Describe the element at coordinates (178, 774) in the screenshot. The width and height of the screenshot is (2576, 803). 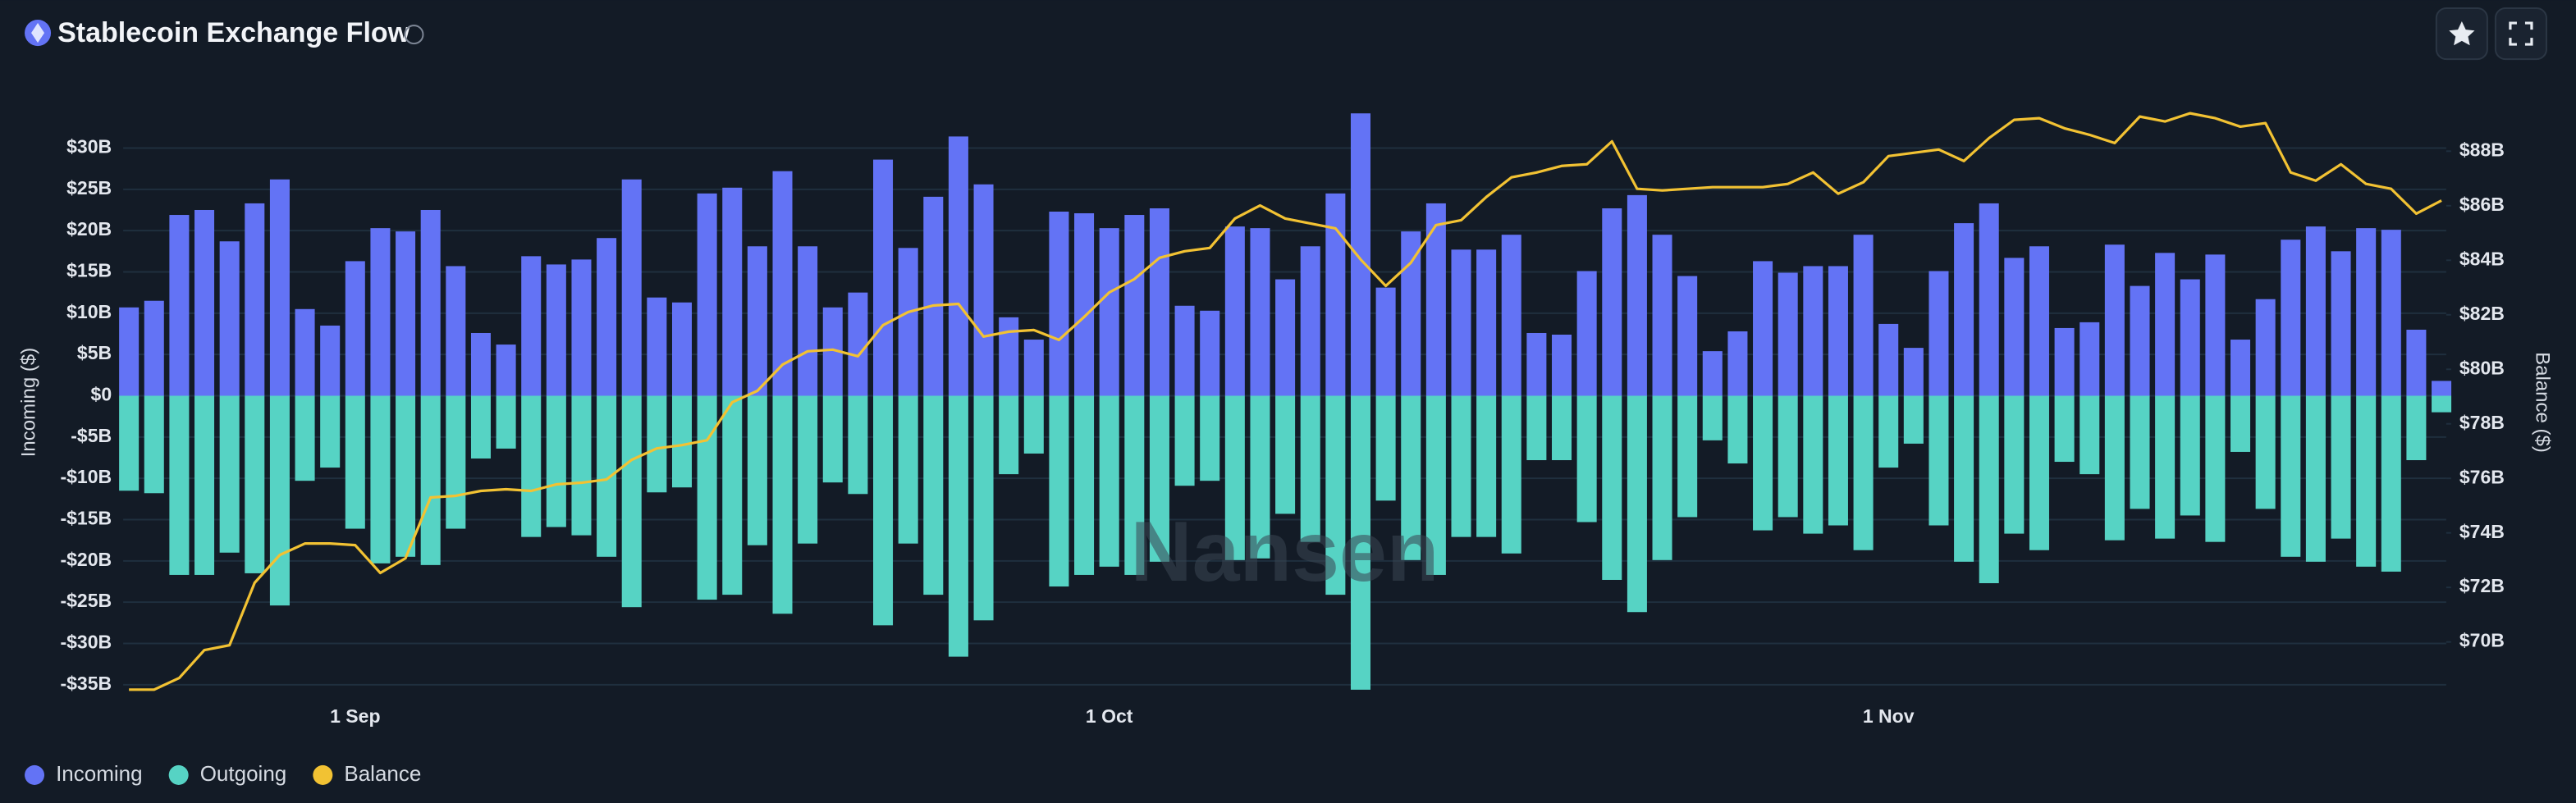
I see `legend-marker` at that location.